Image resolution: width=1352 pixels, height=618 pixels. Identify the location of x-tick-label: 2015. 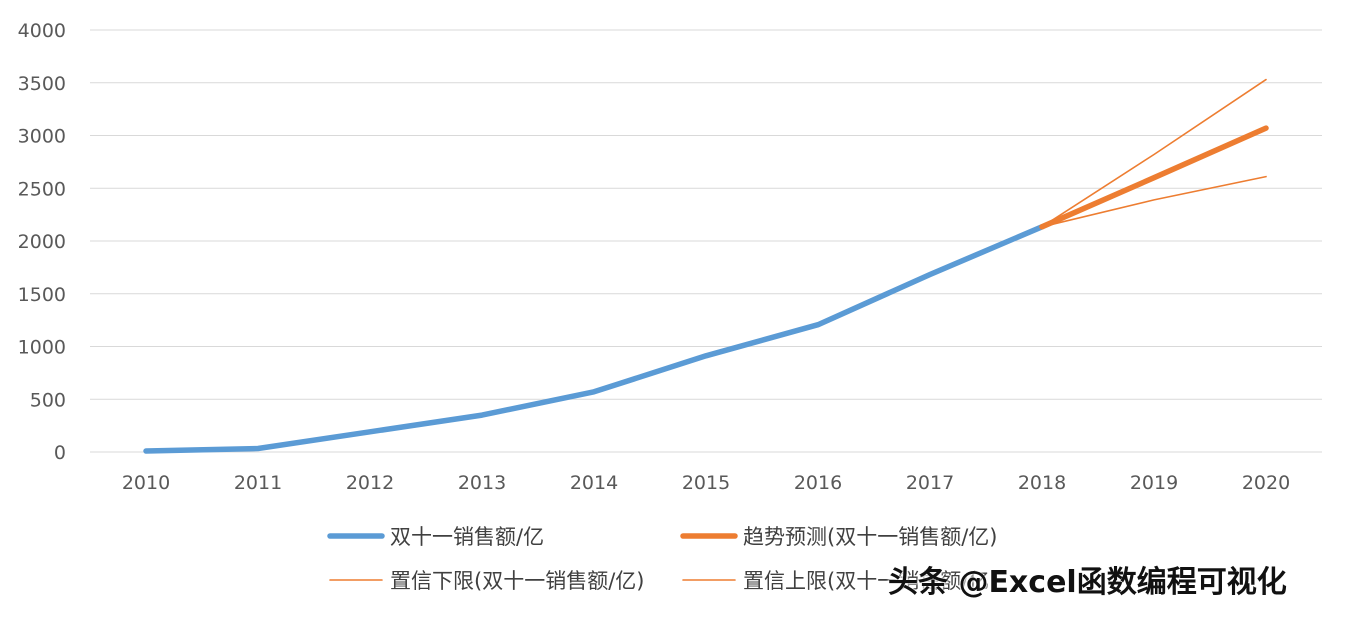
(706, 483).